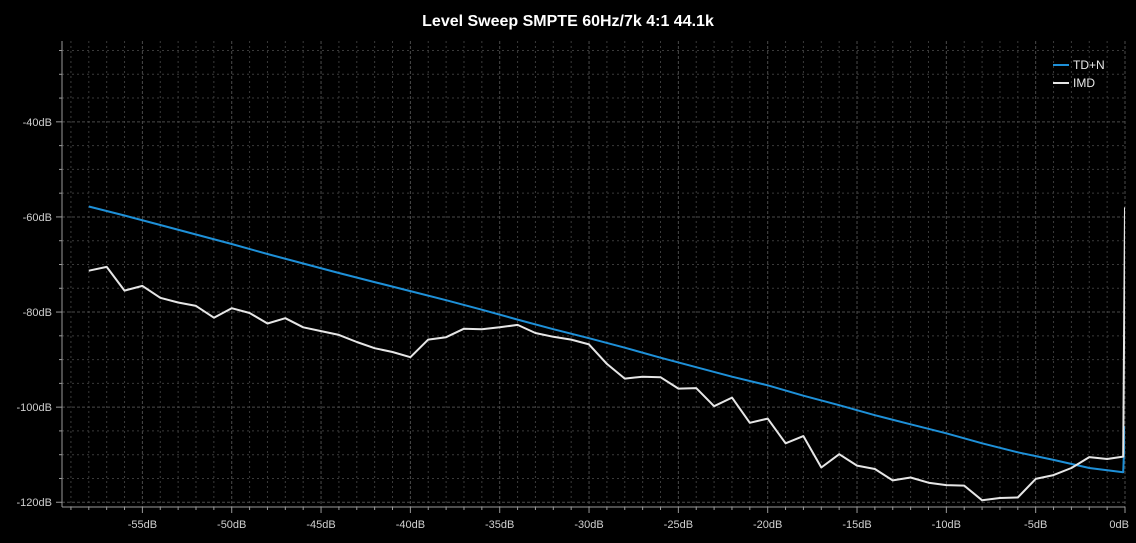 The height and width of the screenshot is (543, 1136). Describe the element at coordinates (231, 525) in the screenshot. I see `x-tick-label: -50dB` at that location.